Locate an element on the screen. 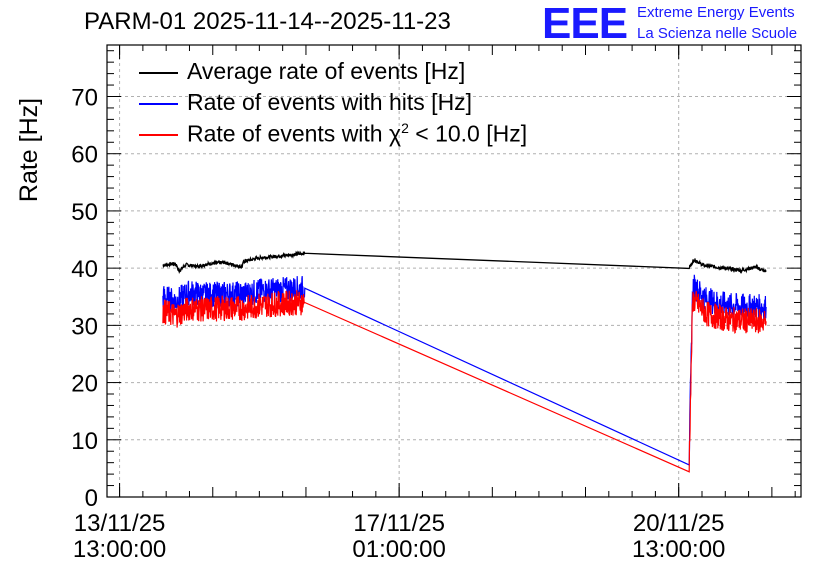 Image resolution: width=836 pixels, height=572 pixels. legend-label-hits: Rate of events with hits [Hz] is located at coordinates (330, 102).